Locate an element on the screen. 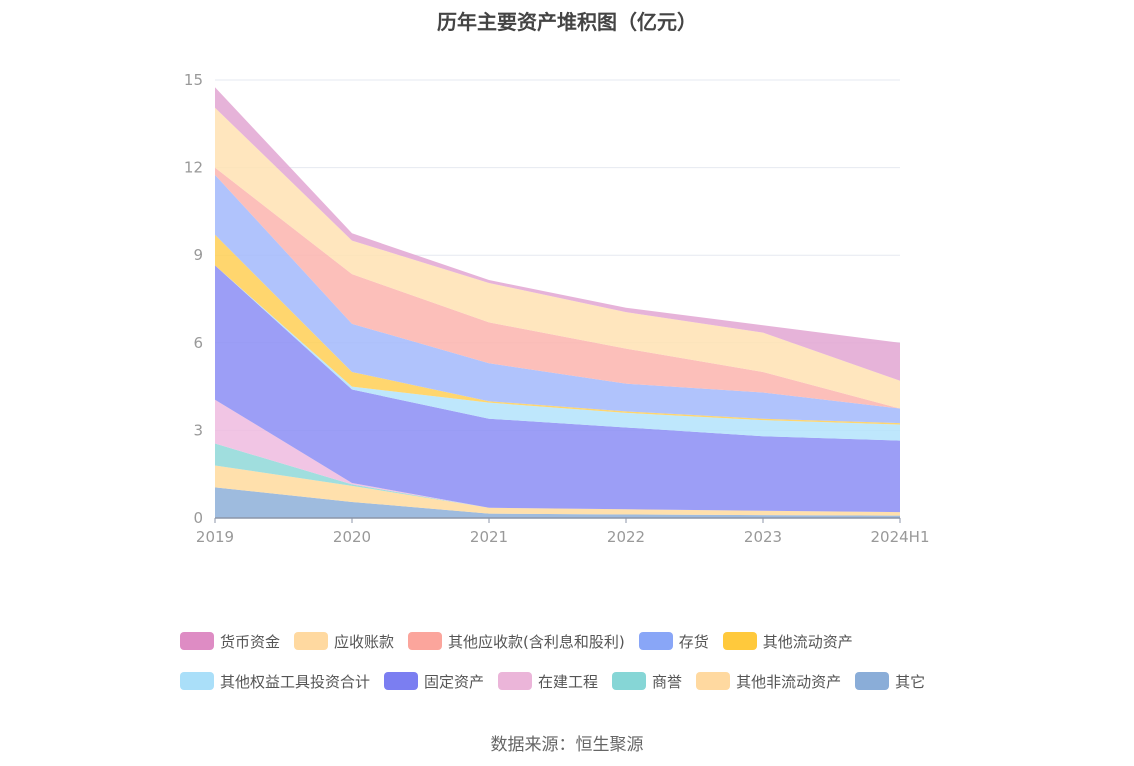 The height and width of the screenshot is (766, 1134). legend-item: 货币资金 is located at coordinates (230, 641).